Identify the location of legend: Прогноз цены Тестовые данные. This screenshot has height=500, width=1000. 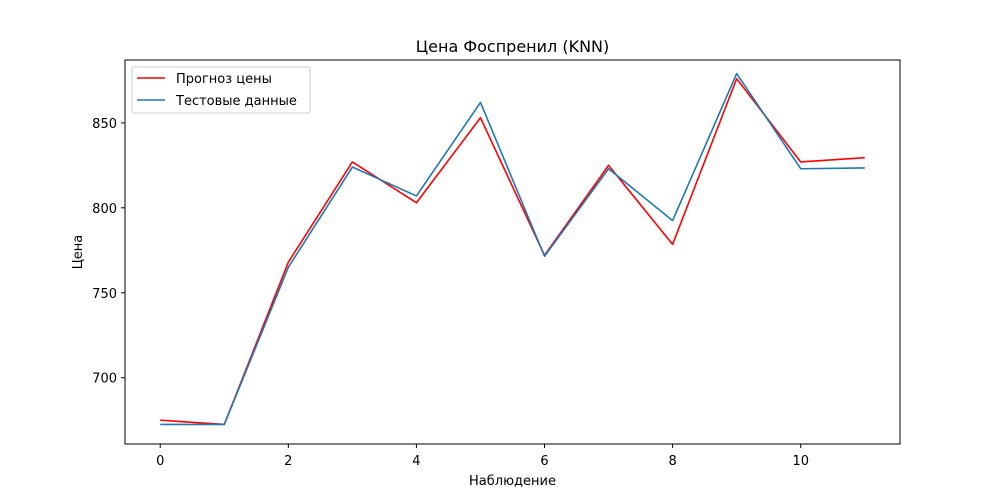
(221, 90).